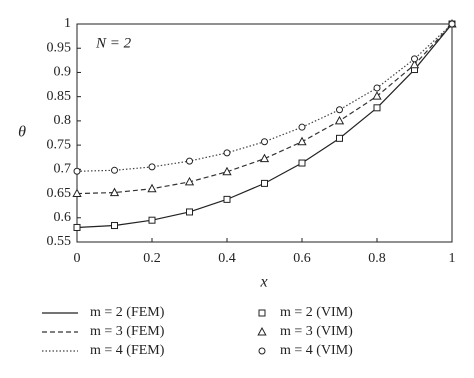 Image resolution: width=474 pixels, height=378 pixels. I want to click on legend-label: m = 3 (FEM), so click(127, 331).